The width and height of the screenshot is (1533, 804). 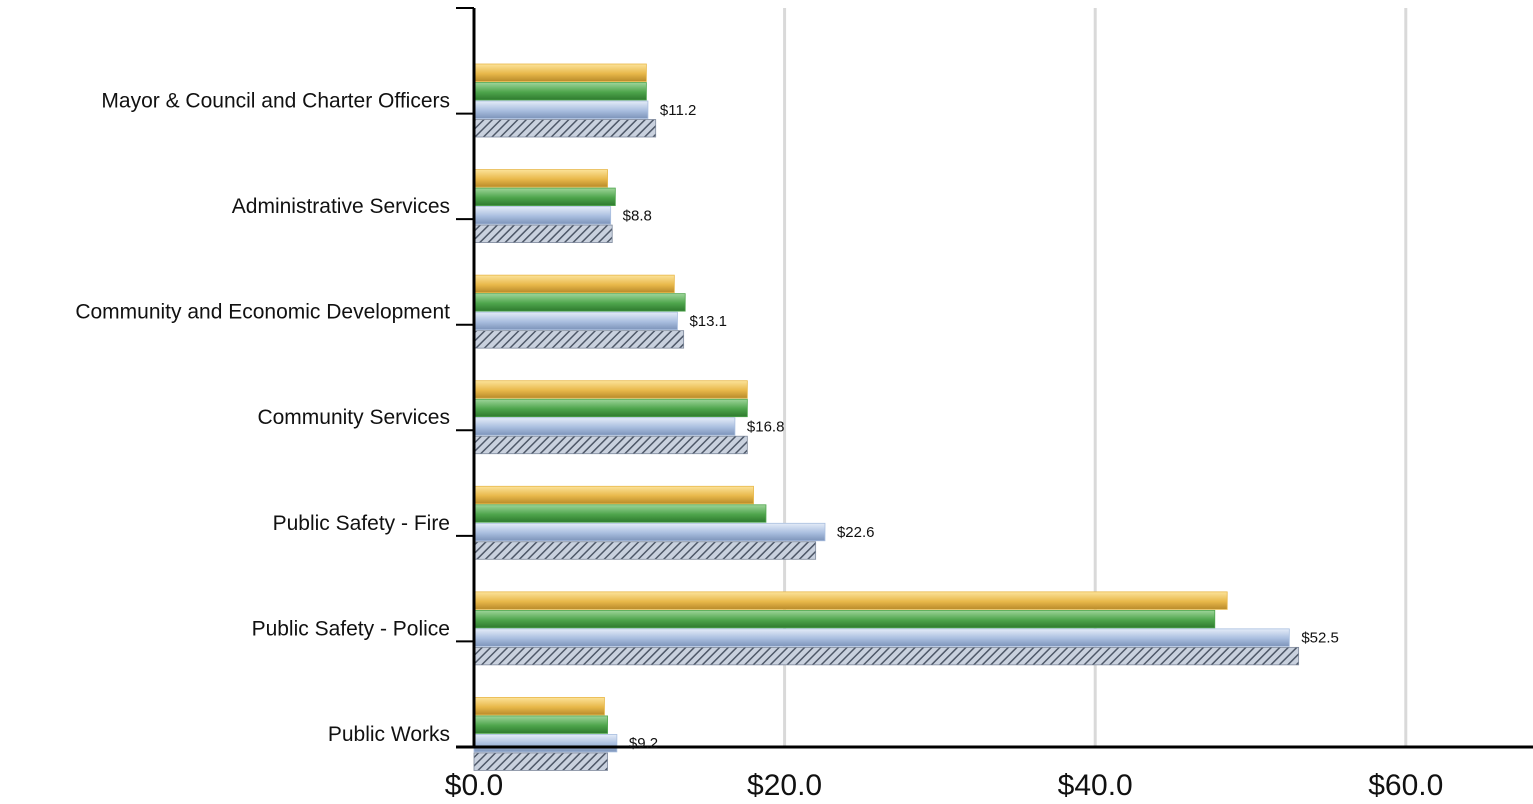 What do you see at coordinates (766, 426) in the screenshot?
I see `data-label: $16.8` at bounding box center [766, 426].